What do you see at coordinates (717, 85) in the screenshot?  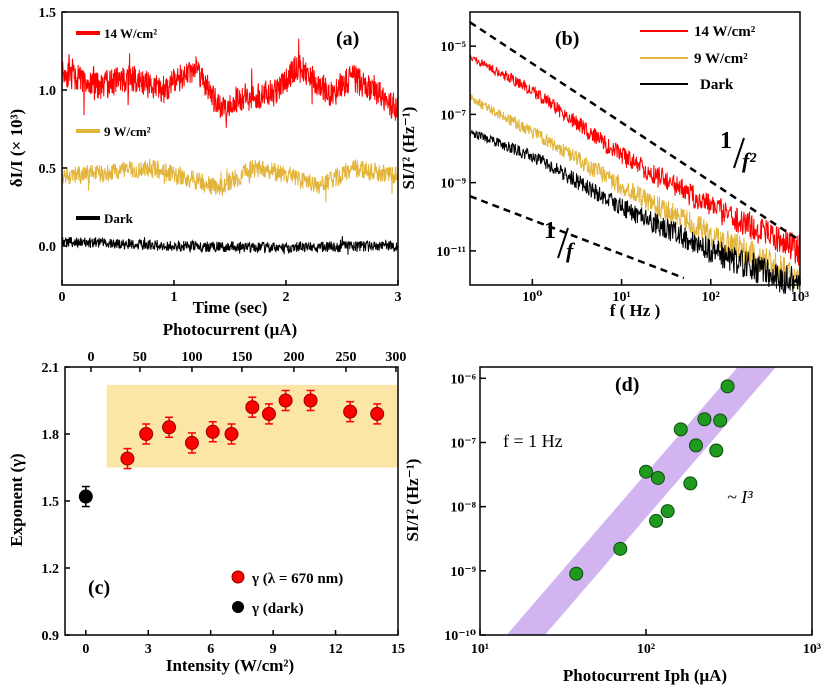 I see `legend-b-dark-label: Dark` at bounding box center [717, 85].